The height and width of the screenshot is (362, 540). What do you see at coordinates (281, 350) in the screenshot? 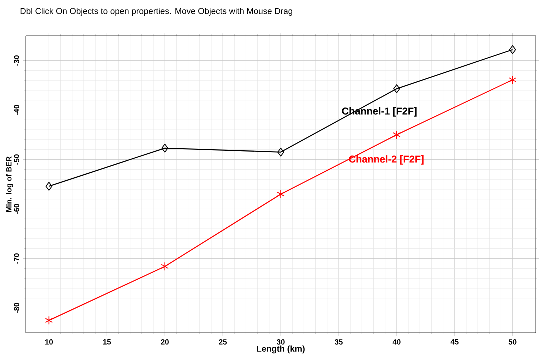
I see `x-axis-title: Length (km)` at bounding box center [281, 350].